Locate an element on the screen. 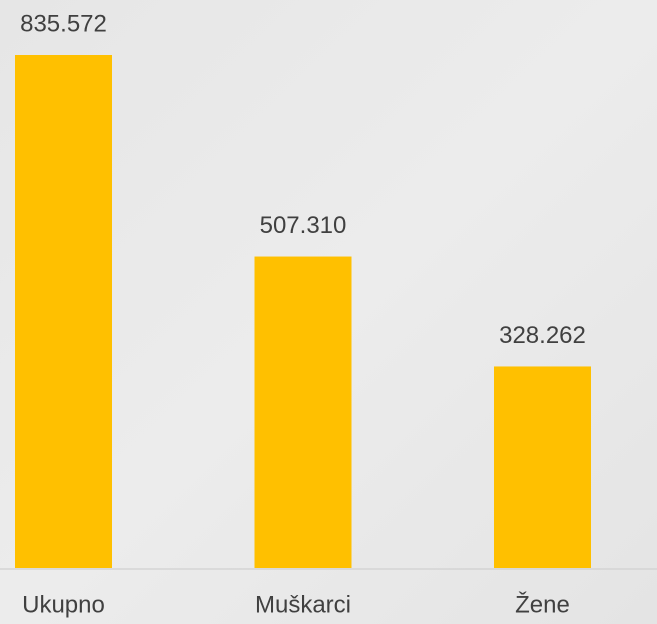  data-label: 507.310 is located at coordinates (303, 225).